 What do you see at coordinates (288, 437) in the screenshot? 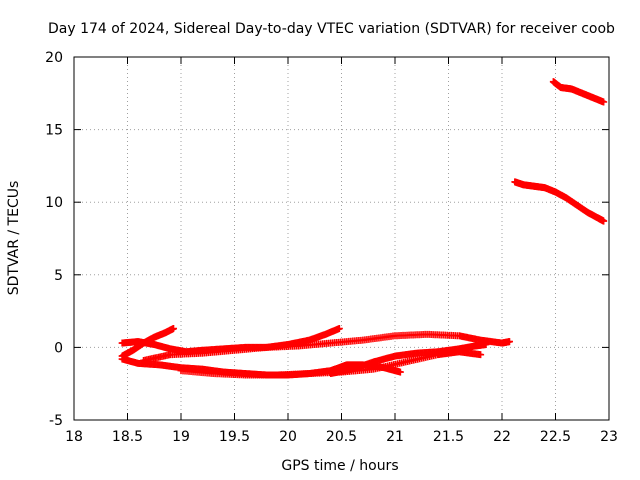
I see `x-tick-label: 20` at bounding box center [288, 437].